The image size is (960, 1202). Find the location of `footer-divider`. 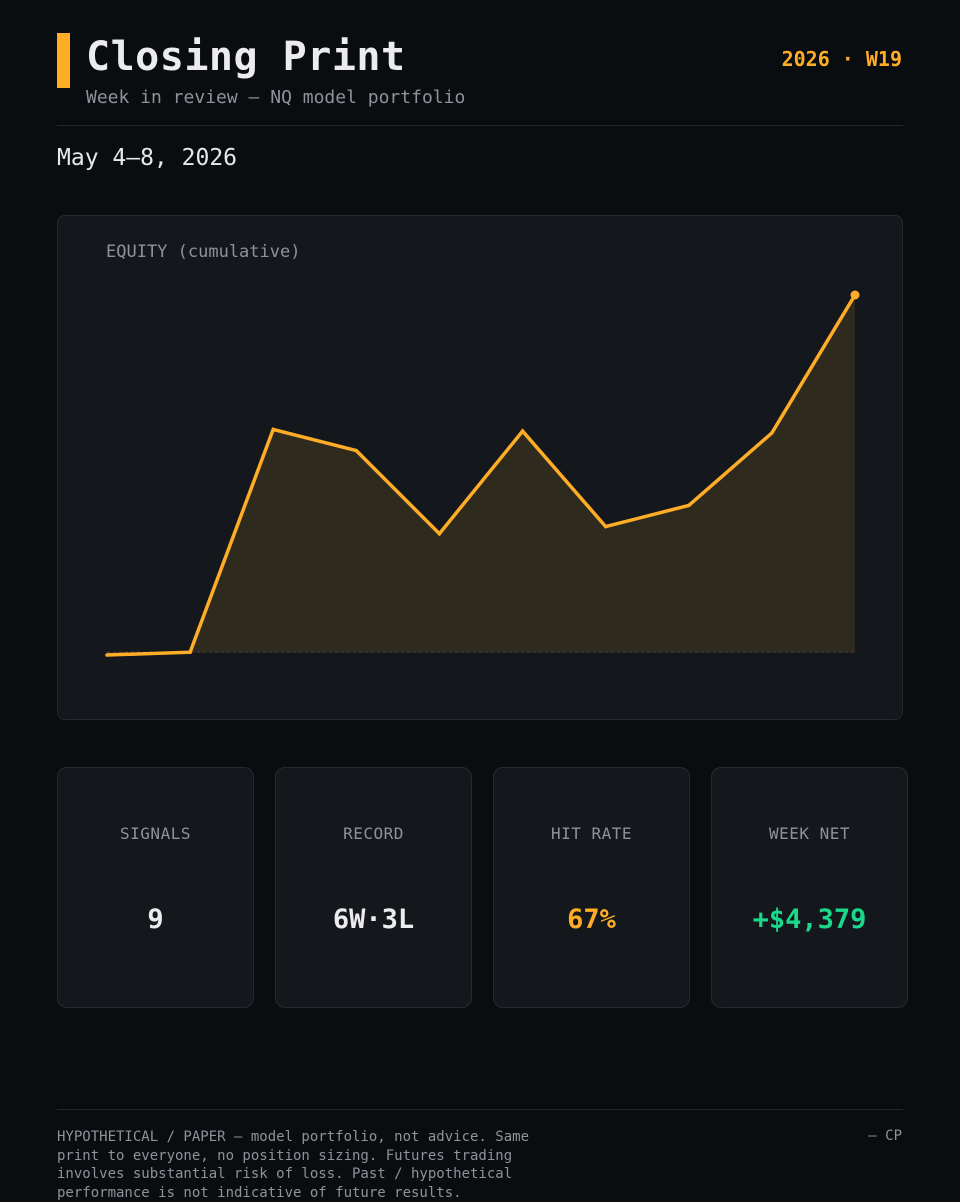

footer-divider is located at coordinates (480, 1109).